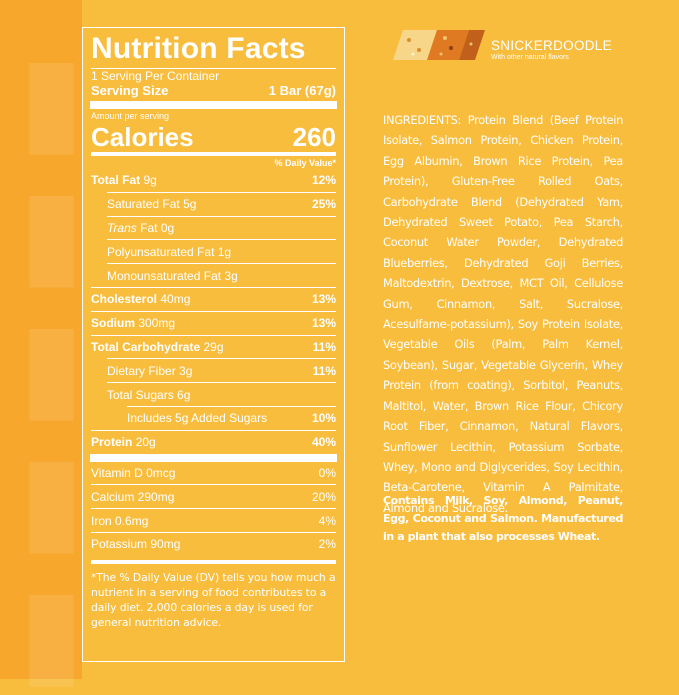 Image resolution: width=679 pixels, height=695 pixels. What do you see at coordinates (323, 180) in the screenshot?
I see `nutrient-dv: 12%` at bounding box center [323, 180].